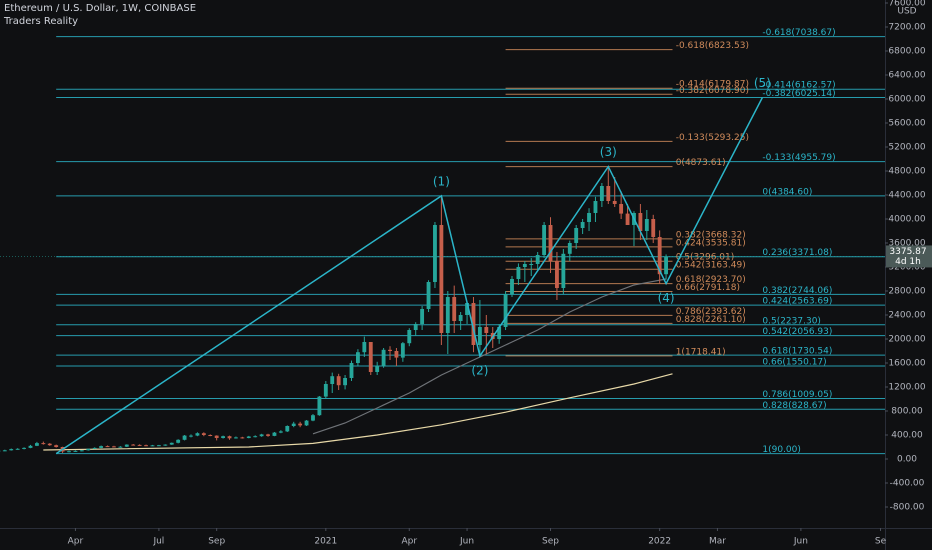  Describe the element at coordinates (906, 12) in the screenshot. I see `currency-label: USD` at that location.